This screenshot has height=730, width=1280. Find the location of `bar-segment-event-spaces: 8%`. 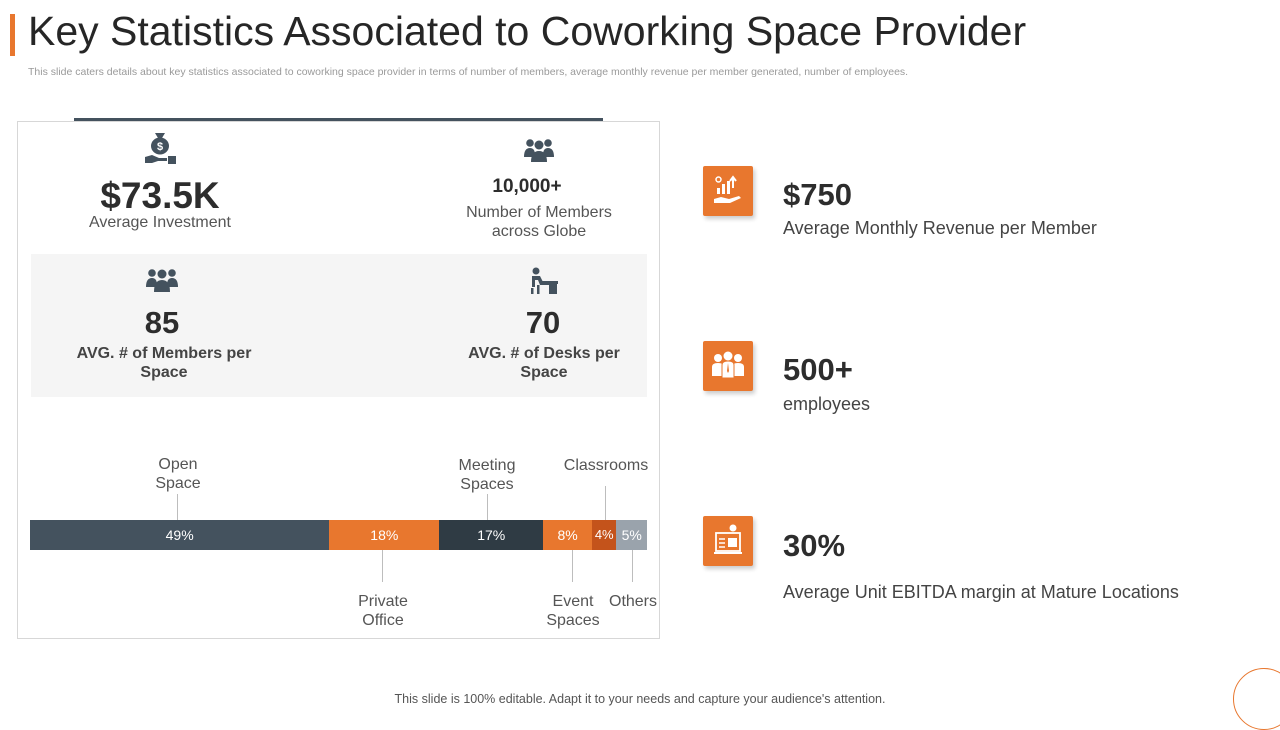

bar-segment-event-spaces: 8% is located at coordinates (567, 535).